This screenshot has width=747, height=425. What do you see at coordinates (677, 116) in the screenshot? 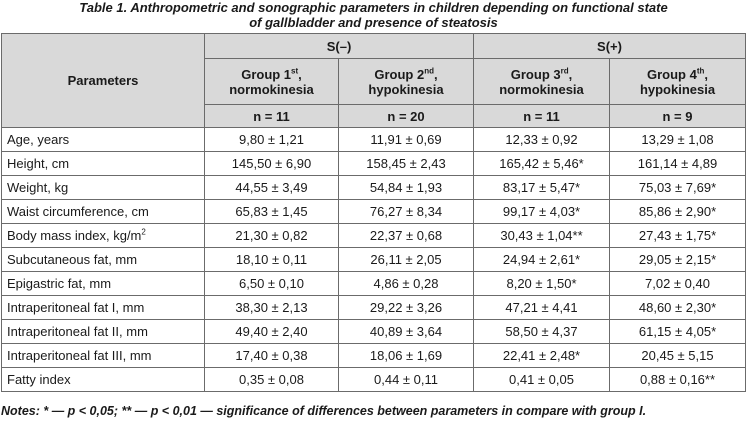
I see `group-n: n = 9` at bounding box center [677, 116].